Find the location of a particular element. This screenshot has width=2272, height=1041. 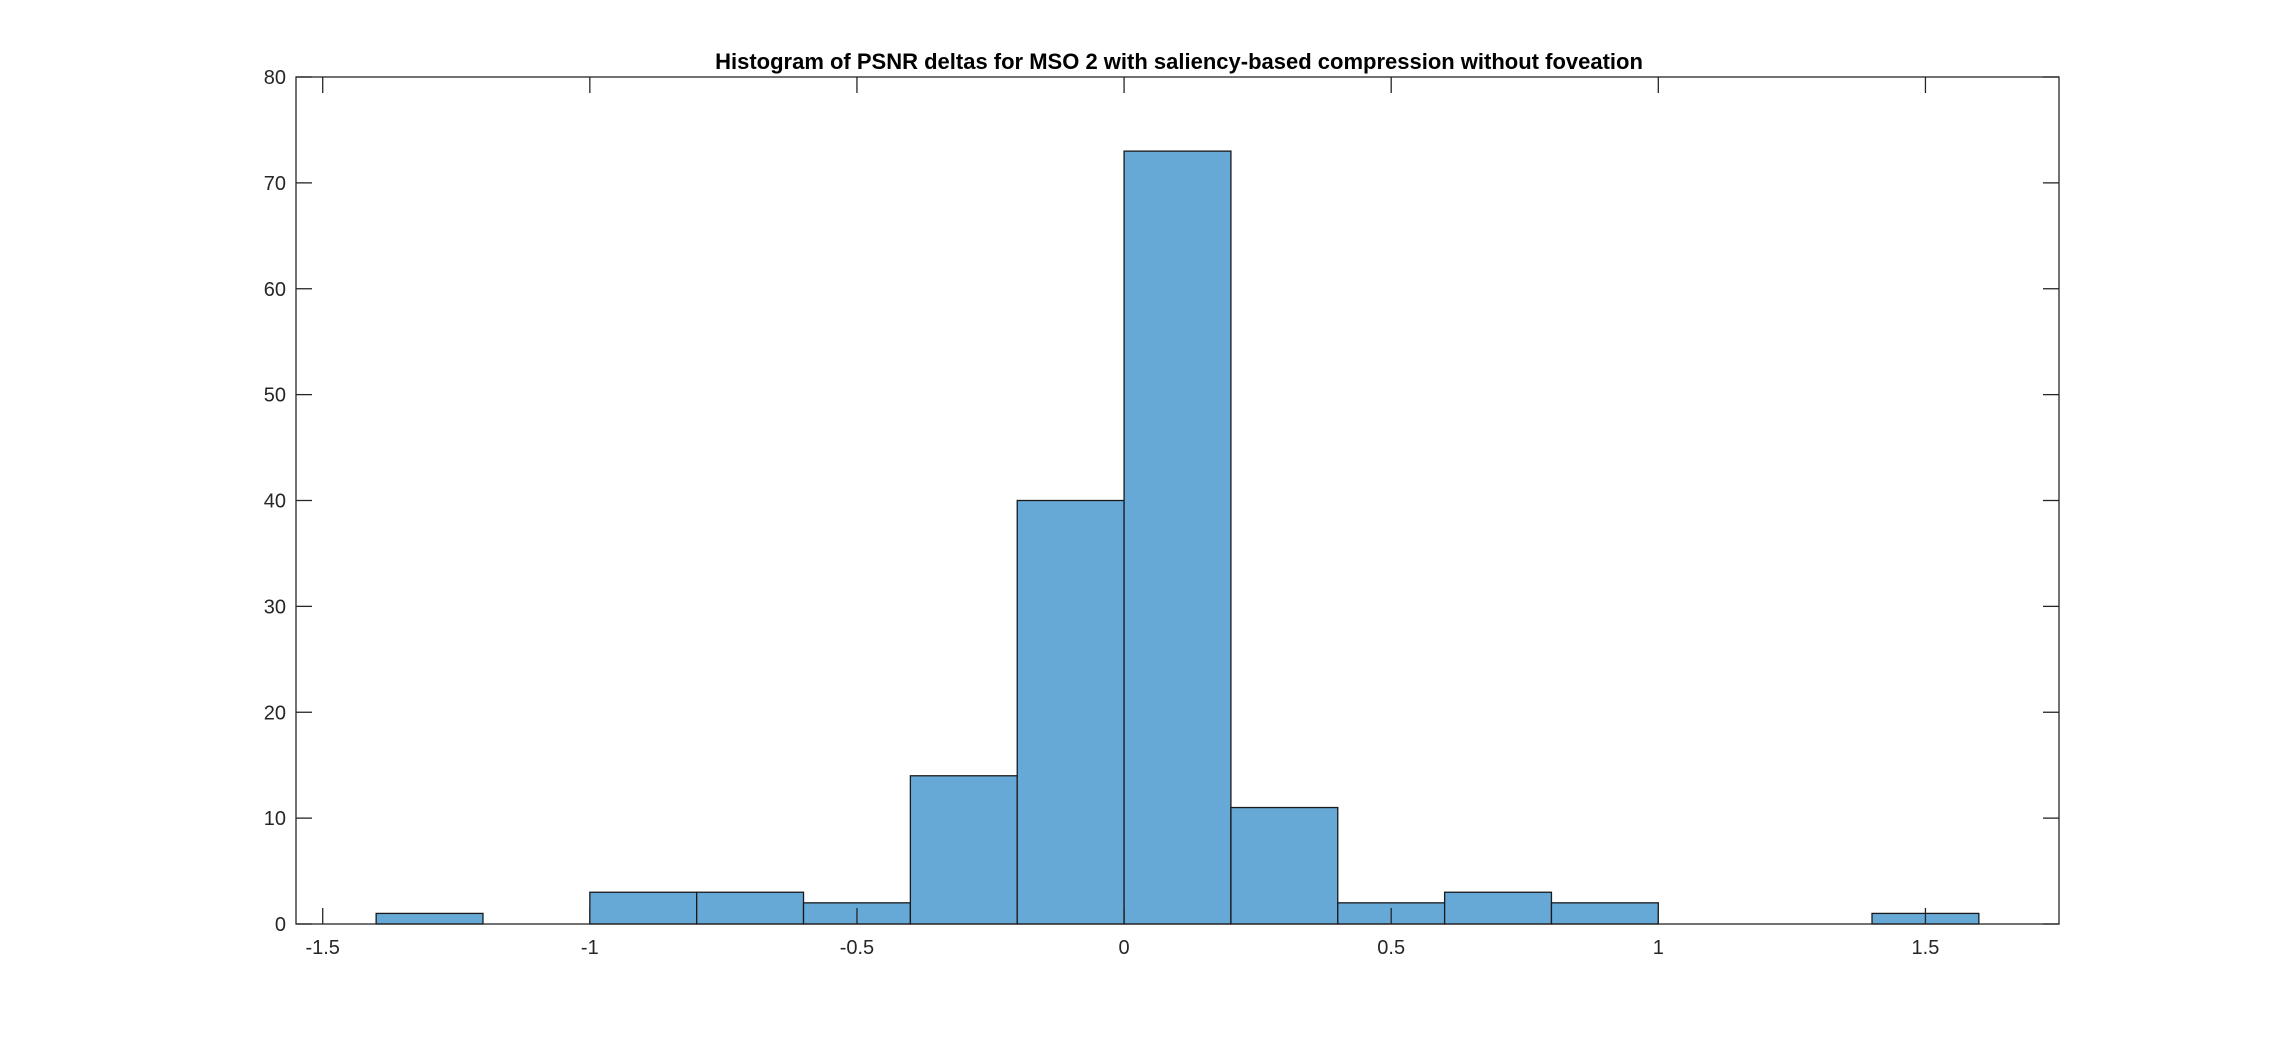

x-tick-label: -1.5 is located at coordinates (322, 948).